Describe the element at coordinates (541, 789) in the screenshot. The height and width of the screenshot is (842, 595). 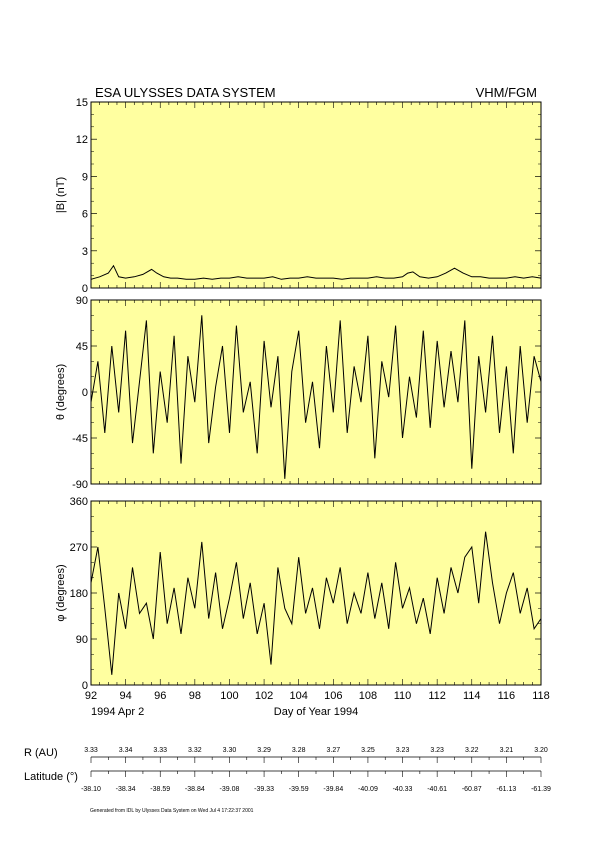
I see `latitude-value: -61.39` at that location.